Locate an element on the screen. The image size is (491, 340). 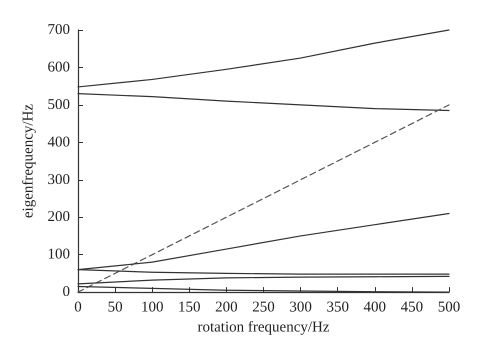
y-tick-label: 0 is located at coordinates (66, 292).